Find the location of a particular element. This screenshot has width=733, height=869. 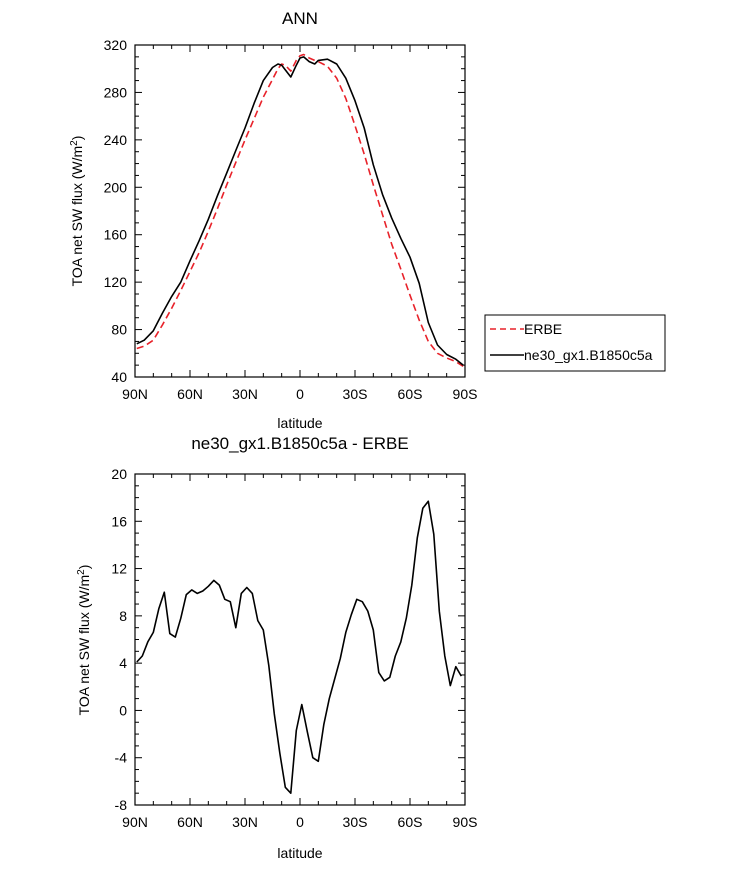

difference-y-tick-label: 20 is located at coordinates (119, 474).